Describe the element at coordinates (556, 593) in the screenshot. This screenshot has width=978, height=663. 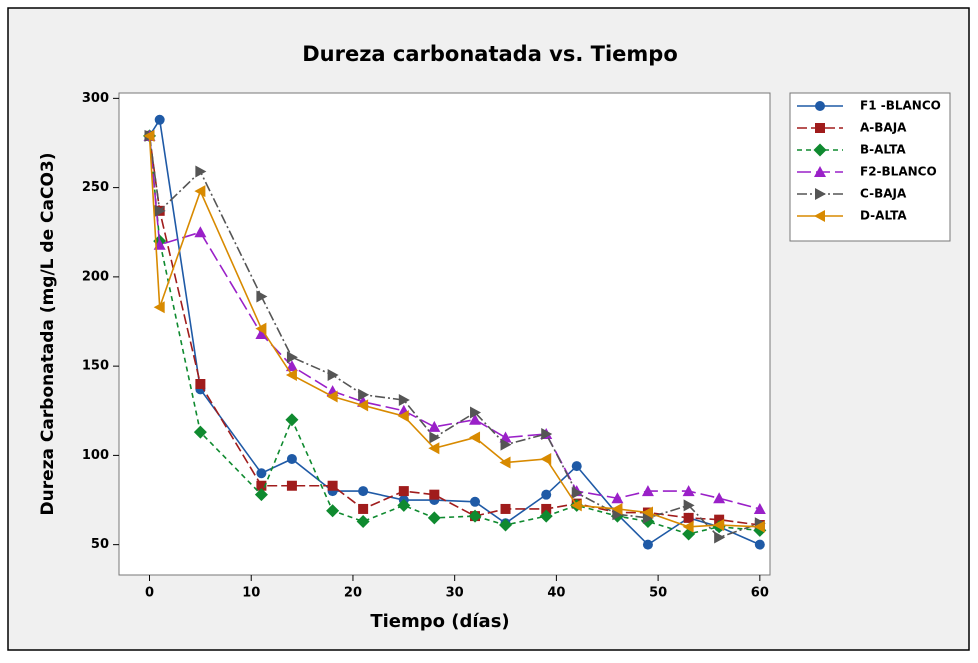
I see `x-tick-label: 40` at that location.